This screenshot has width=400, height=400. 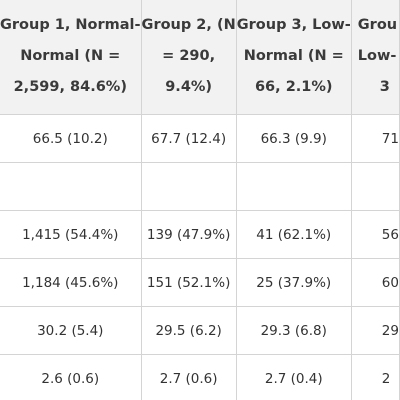 What do you see at coordinates (293, 138) in the screenshot?
I see `table-cell: 66.3 (9.9)` at bounding box center [293, 138].